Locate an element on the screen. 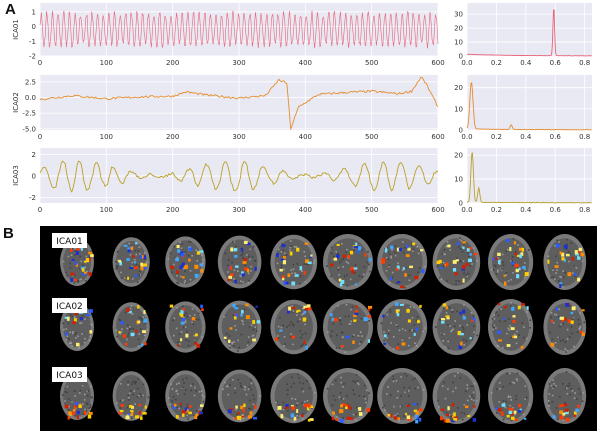 The width and height of the screenshot is (600, 435). row-label: ICA01 is located at coordinates (69, 242).